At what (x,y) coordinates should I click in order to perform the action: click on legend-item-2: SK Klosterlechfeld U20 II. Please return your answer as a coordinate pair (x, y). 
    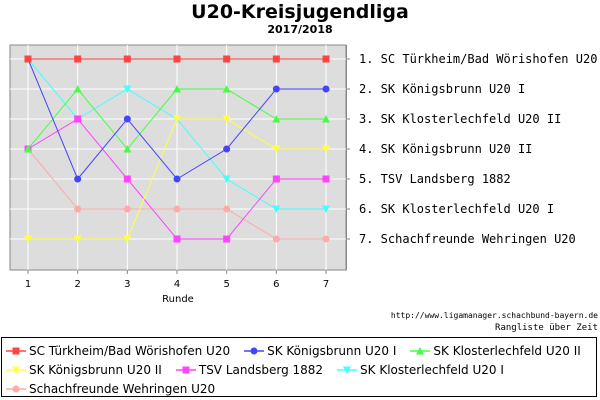
    Looking at the image, I should click on (495, 350).